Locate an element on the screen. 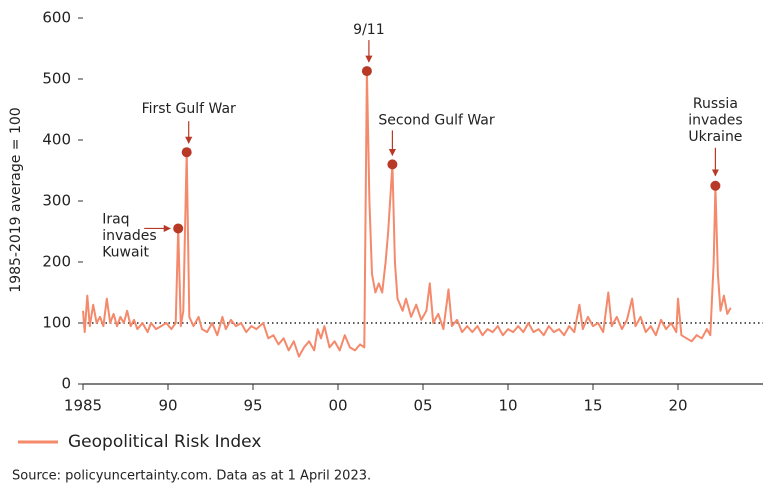 Image resolution: width=776 pixels, height=497 pixels. x-tick-label: 00 is located at coordinates (337, 406).